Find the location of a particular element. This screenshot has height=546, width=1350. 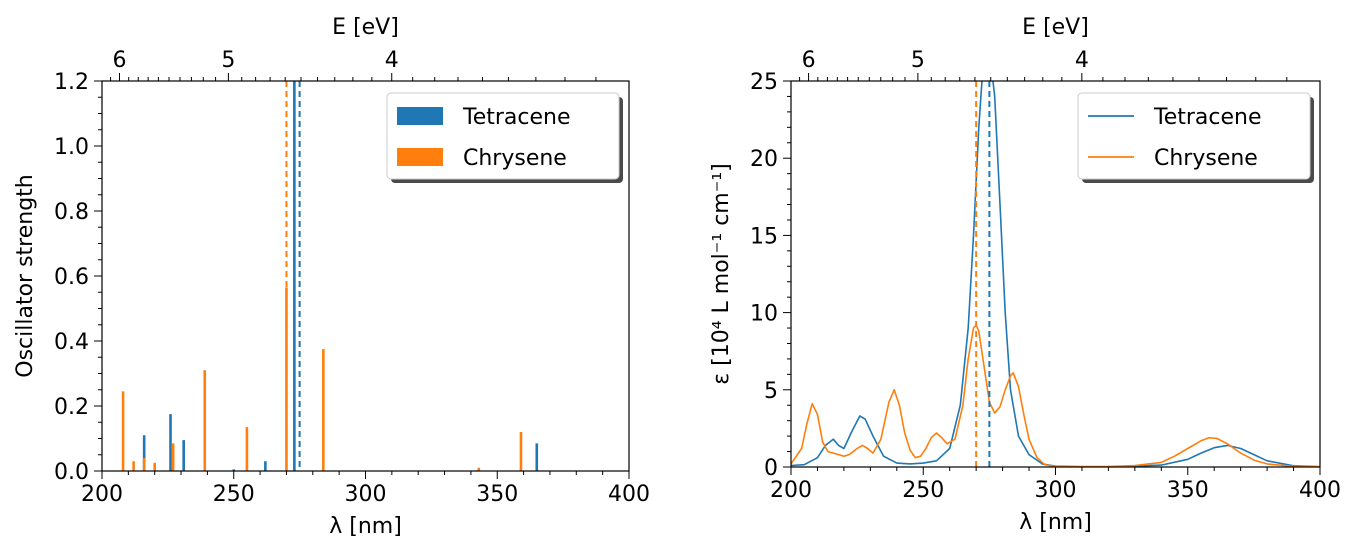

y-tick-label: 0 is located at coordinates (771, 468).